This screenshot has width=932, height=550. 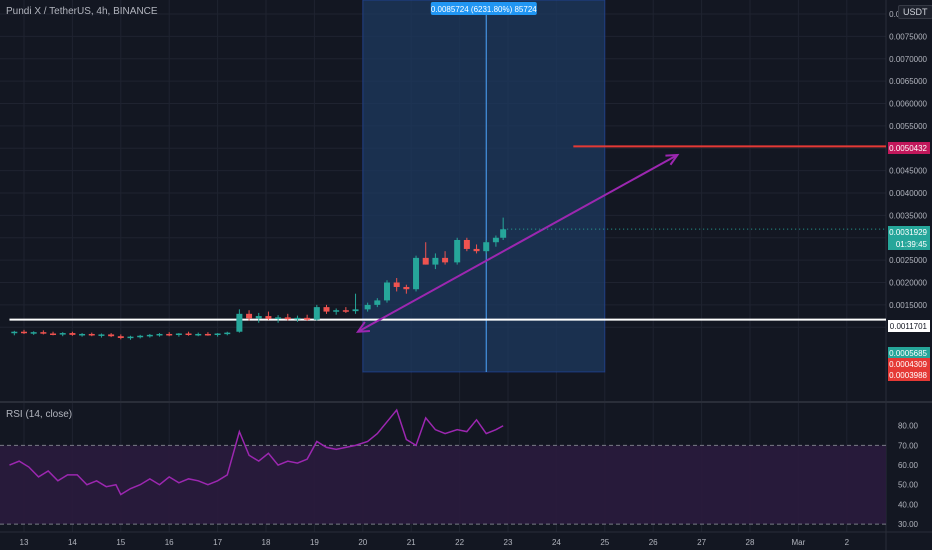 I want to click on price-badge-label: 0.0004309, so click(x=908, y=364).